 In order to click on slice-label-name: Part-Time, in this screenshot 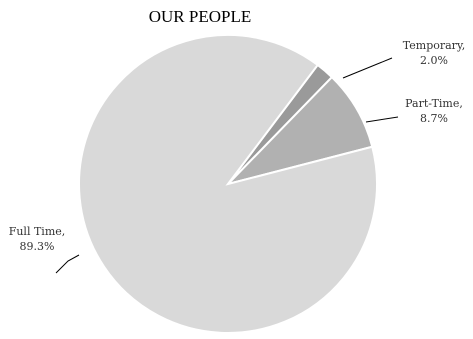, I will do `click(434, 103)`.